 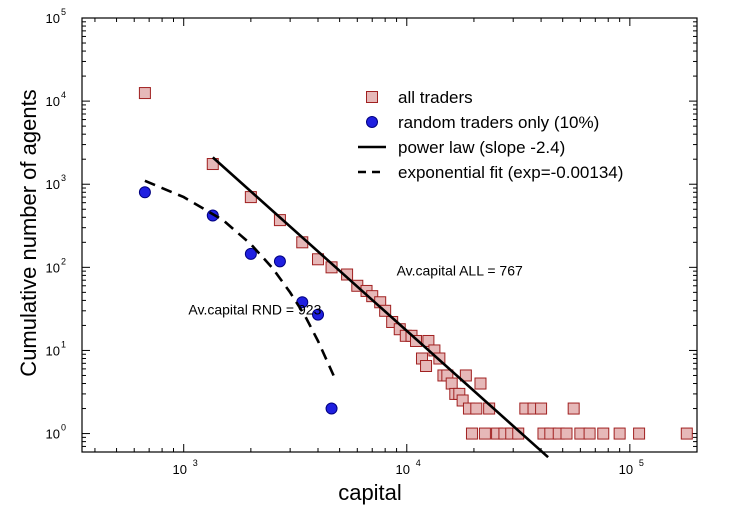 What do you see at coordinates (370, 492) in the screenshot?
I see `x-axis-label: capital` at bounding box center [370, 492].